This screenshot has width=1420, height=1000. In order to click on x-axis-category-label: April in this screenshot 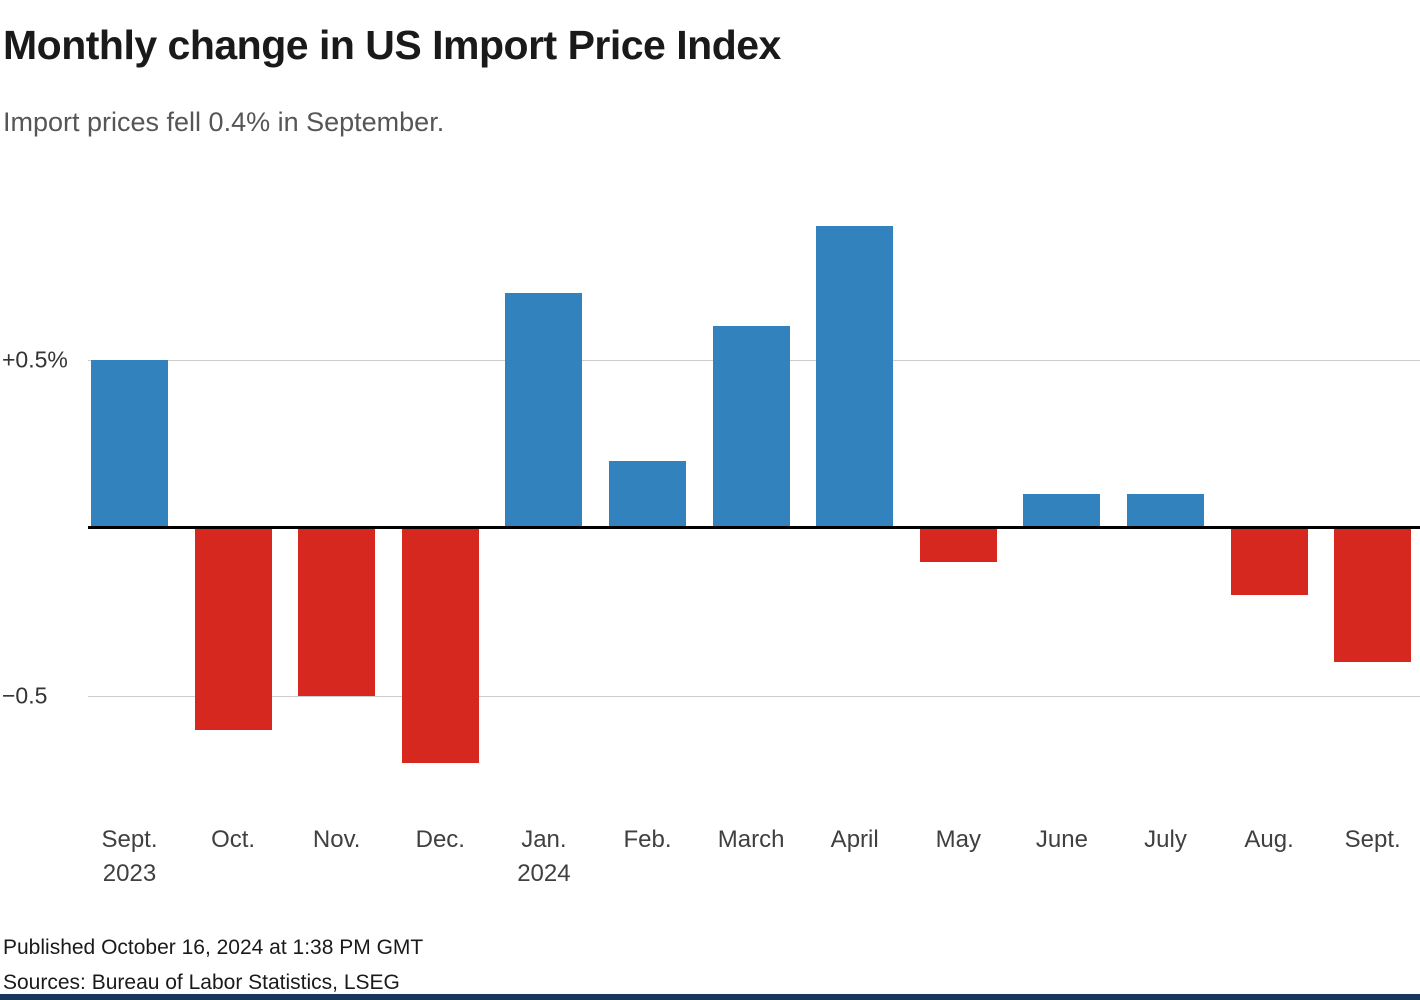, I will do `click(855, 840)`.